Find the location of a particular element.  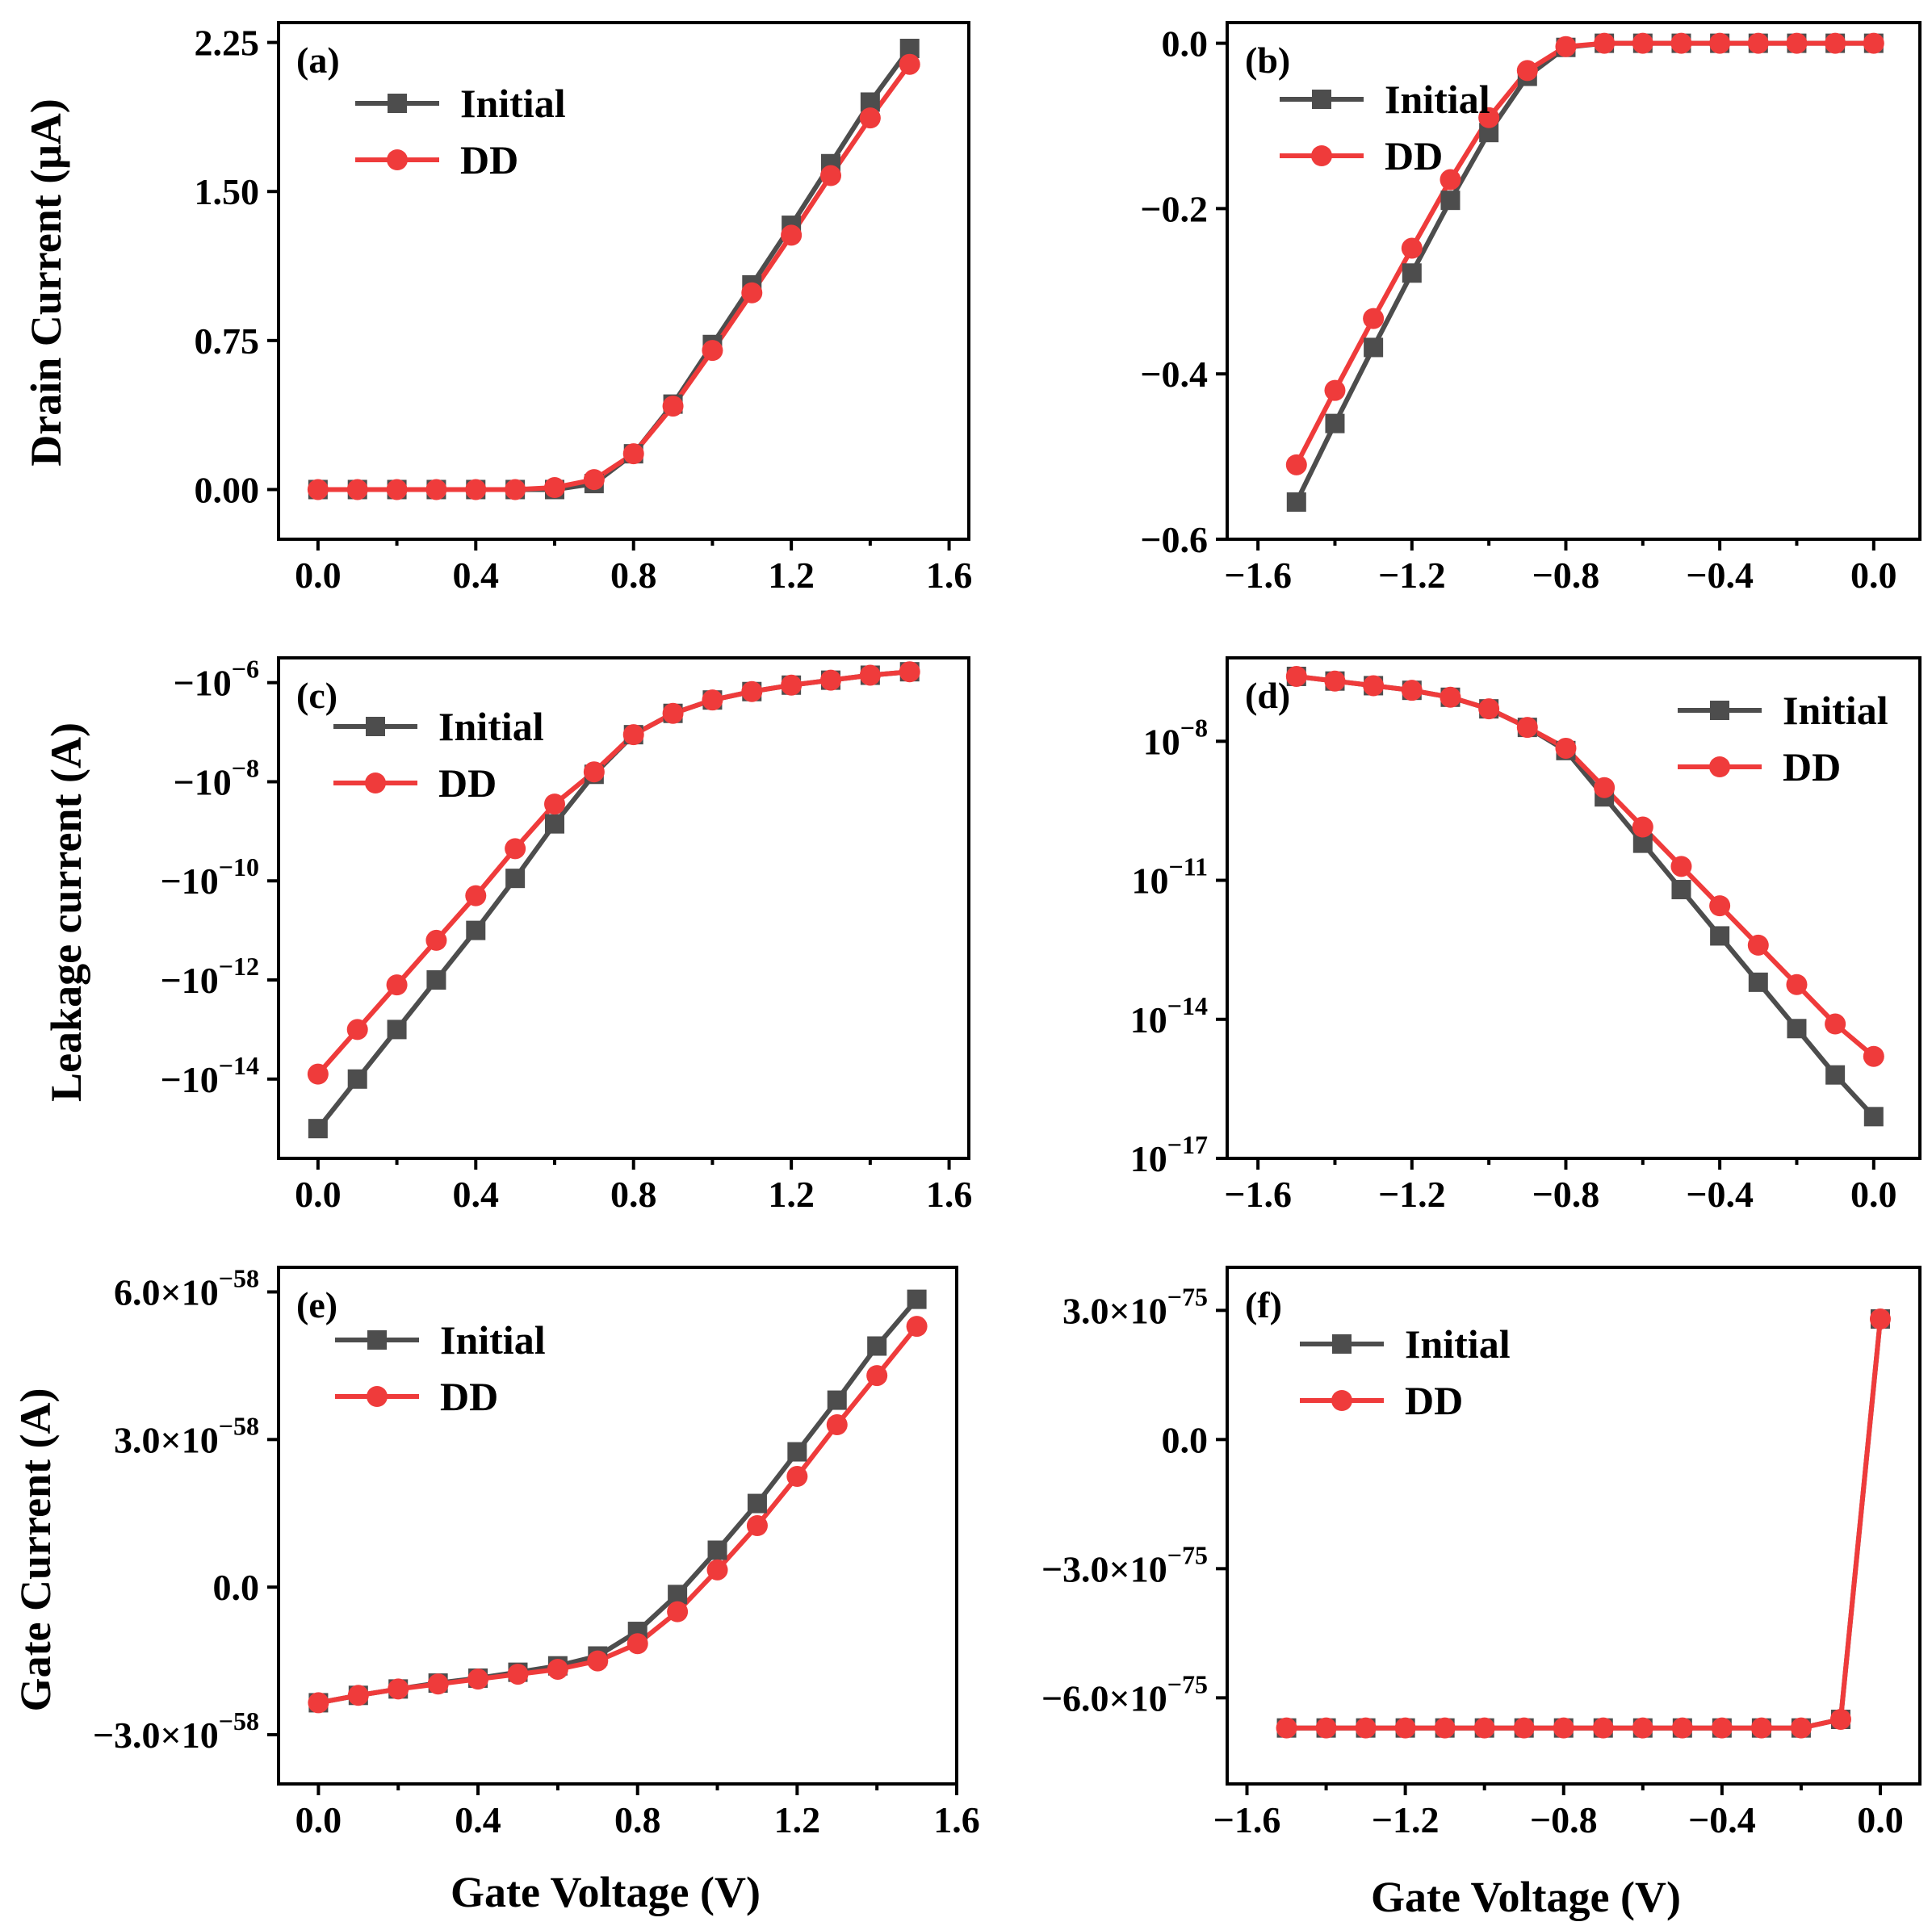

y-tick-label-base: −6.0×10 is located at coordinates (1104, 1698).